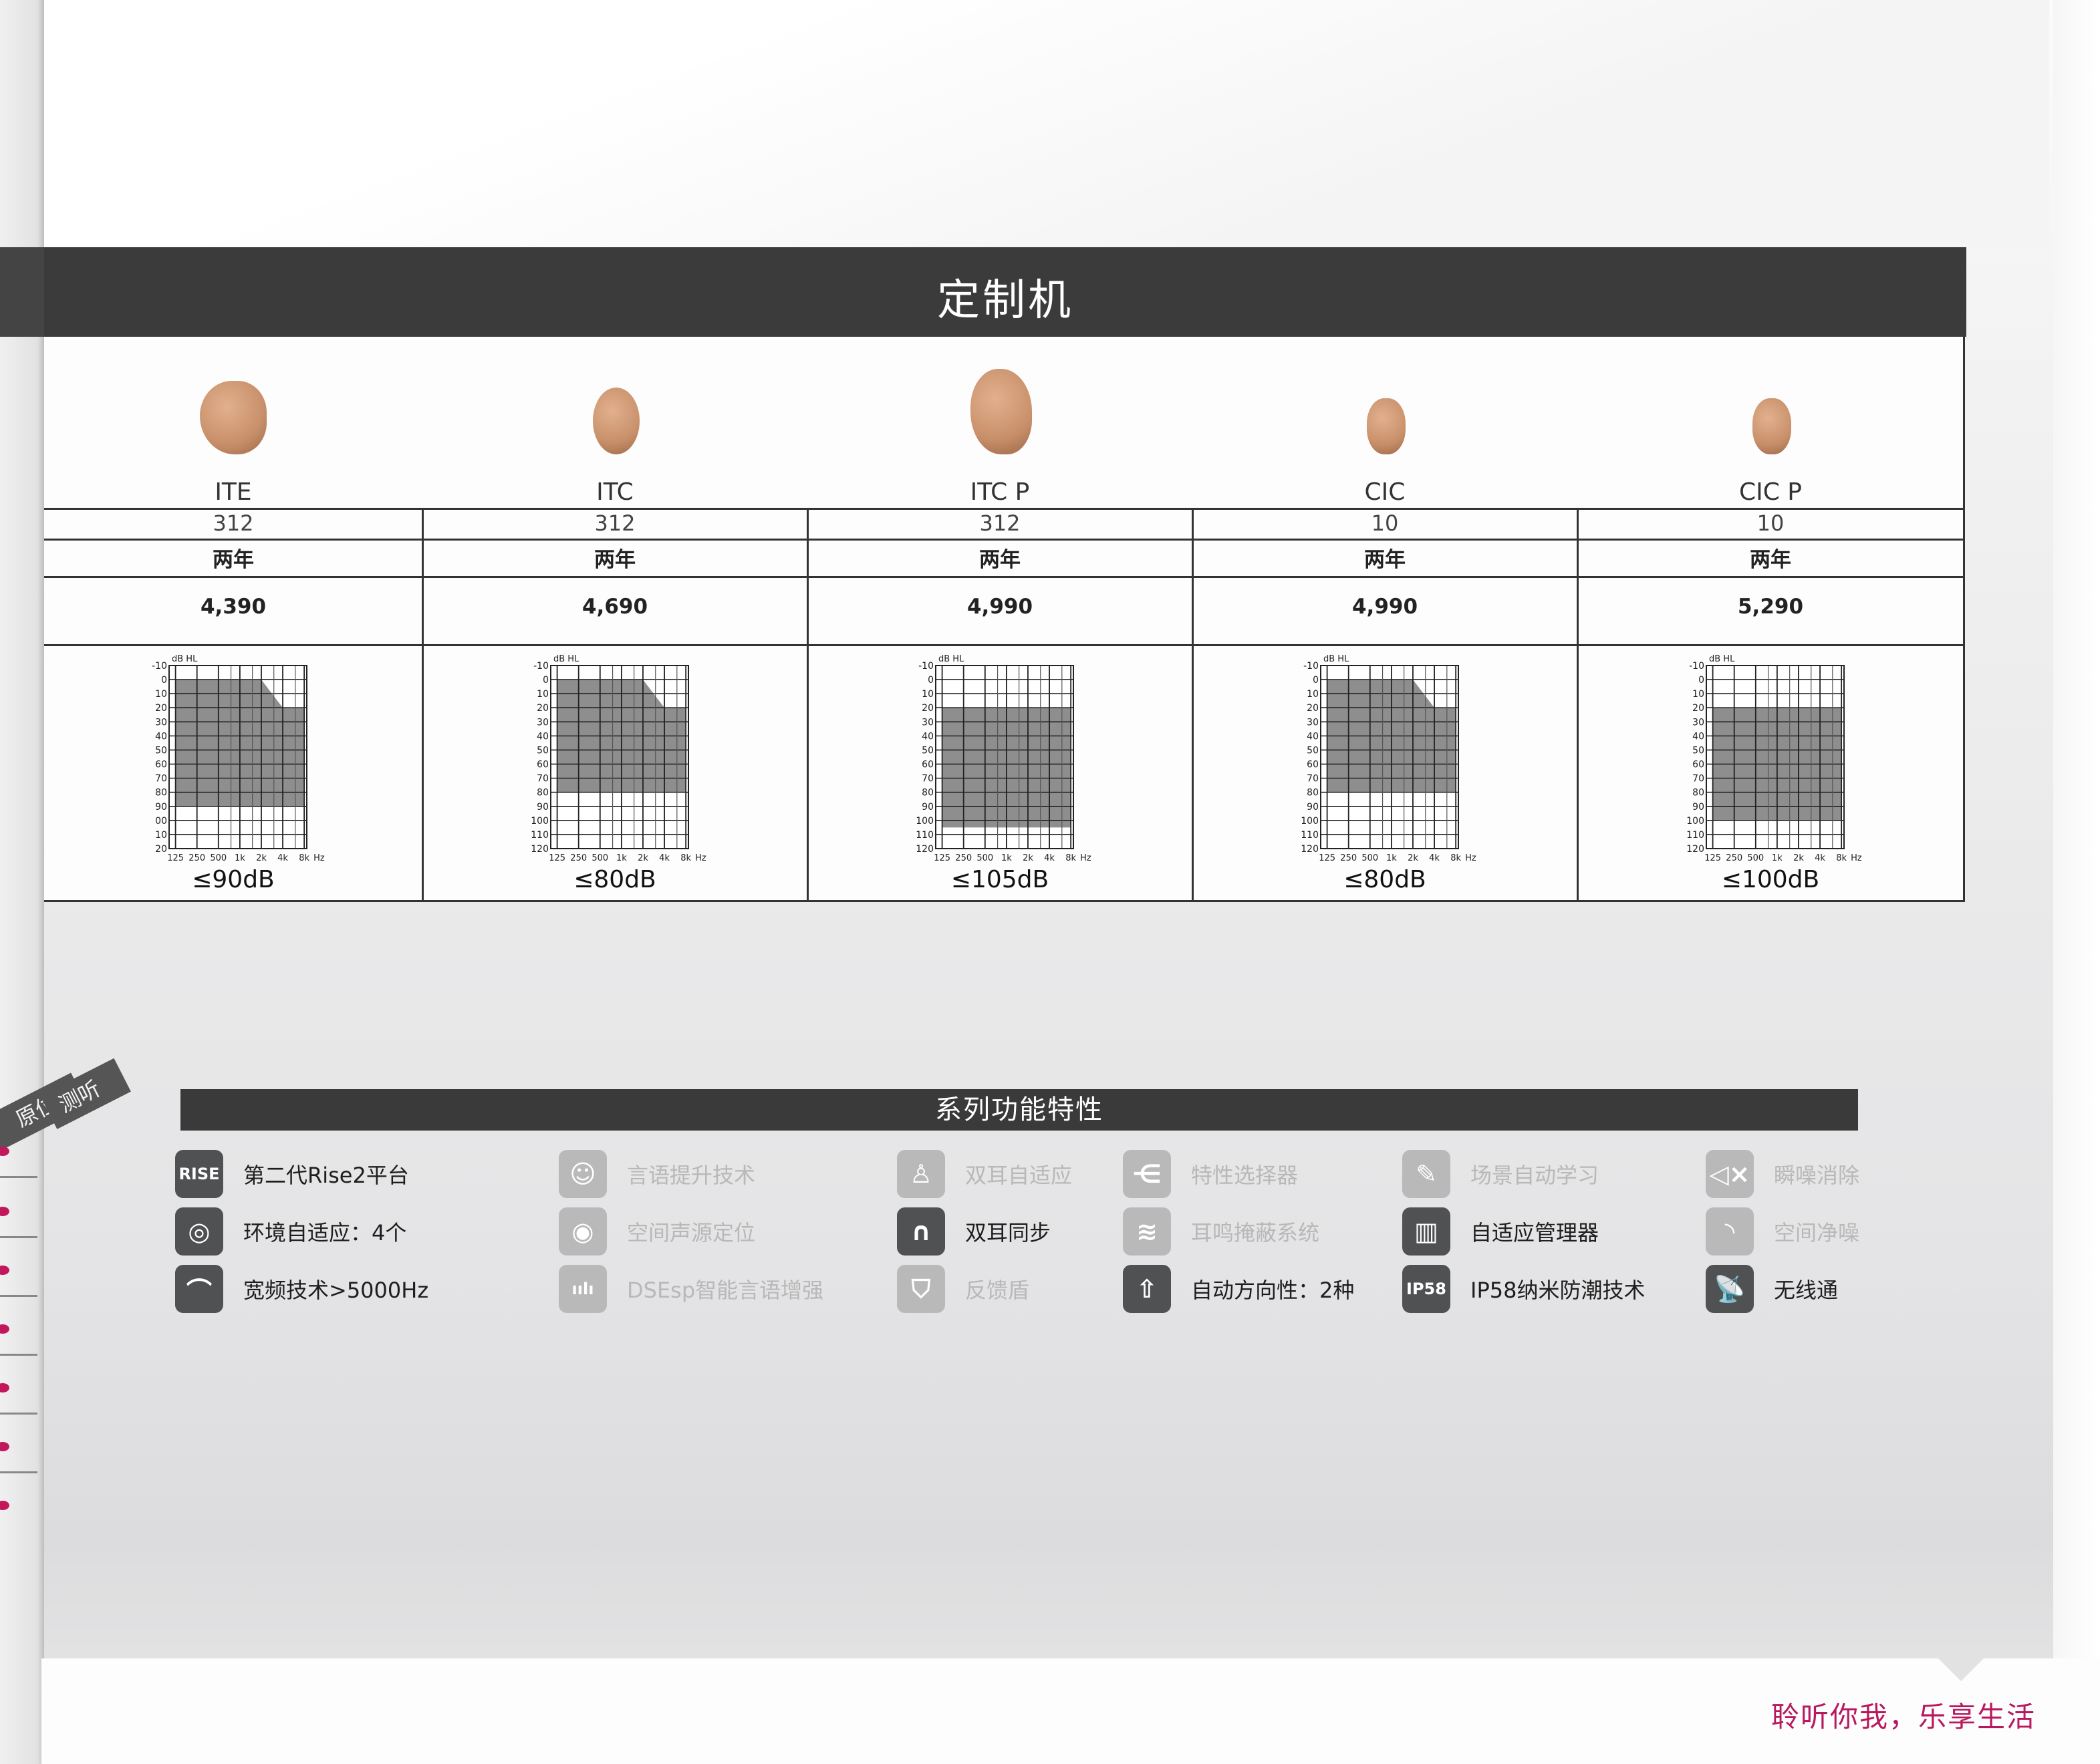  I want to click on person-icon: ♙, so click(921, 1174).